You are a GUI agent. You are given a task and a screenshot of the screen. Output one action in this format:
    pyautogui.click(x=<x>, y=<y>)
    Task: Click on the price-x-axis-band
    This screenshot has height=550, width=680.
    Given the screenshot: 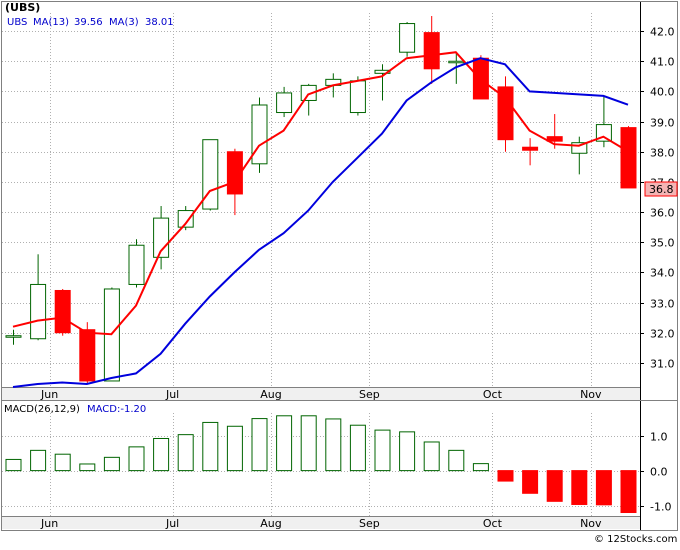 What is the action you would take?
    pyautogui.click(x=321, y=393)
    